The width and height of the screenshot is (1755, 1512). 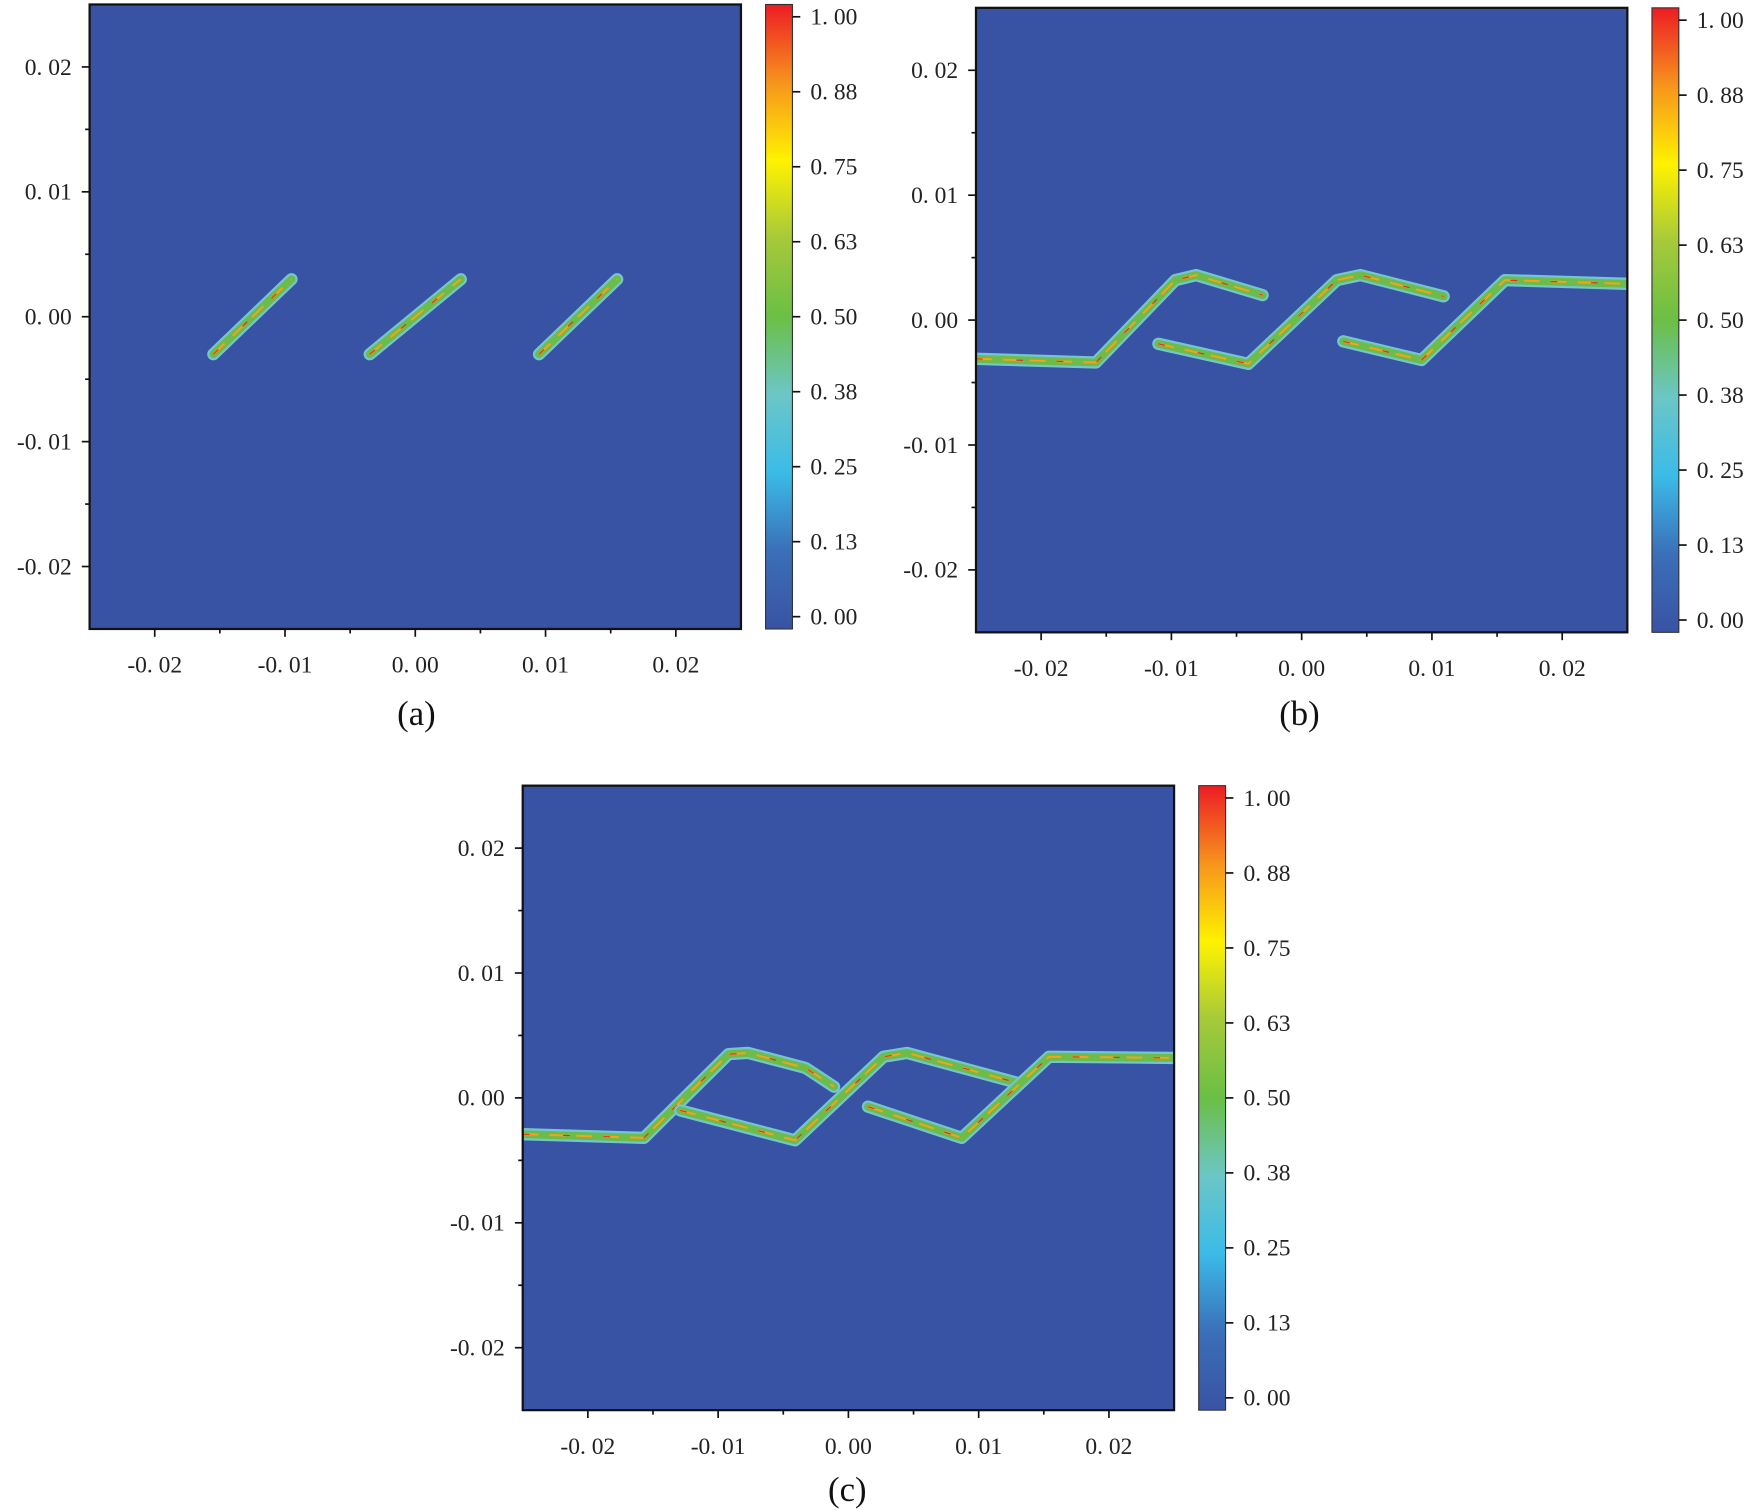 I want to click on panel-label: (b), so click(x=1299, y=713).